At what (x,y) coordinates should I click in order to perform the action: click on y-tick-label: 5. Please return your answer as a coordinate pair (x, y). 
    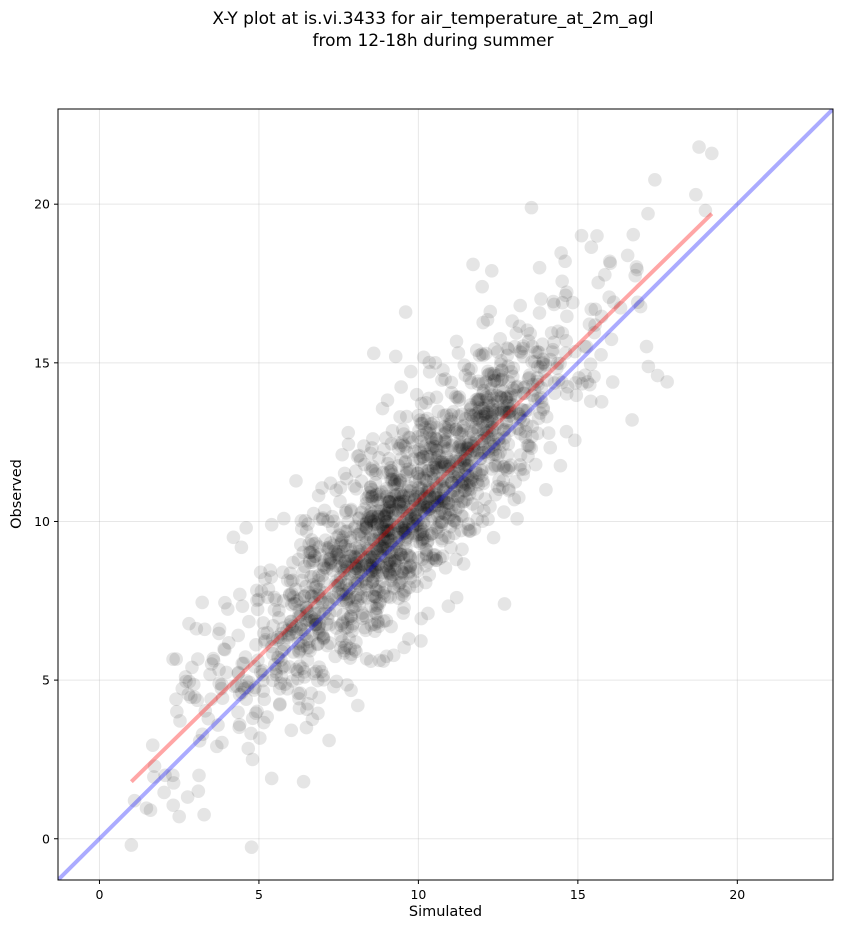
    Looking at the image, I should click on (46, 680).